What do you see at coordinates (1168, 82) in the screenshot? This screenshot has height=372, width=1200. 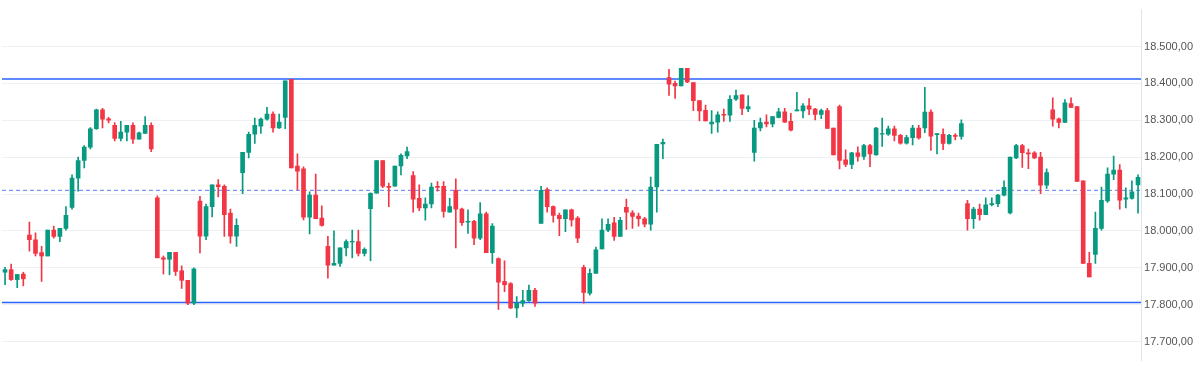 I see `y-tick-label: 18.400,00` at bounding box center [1168, 82].